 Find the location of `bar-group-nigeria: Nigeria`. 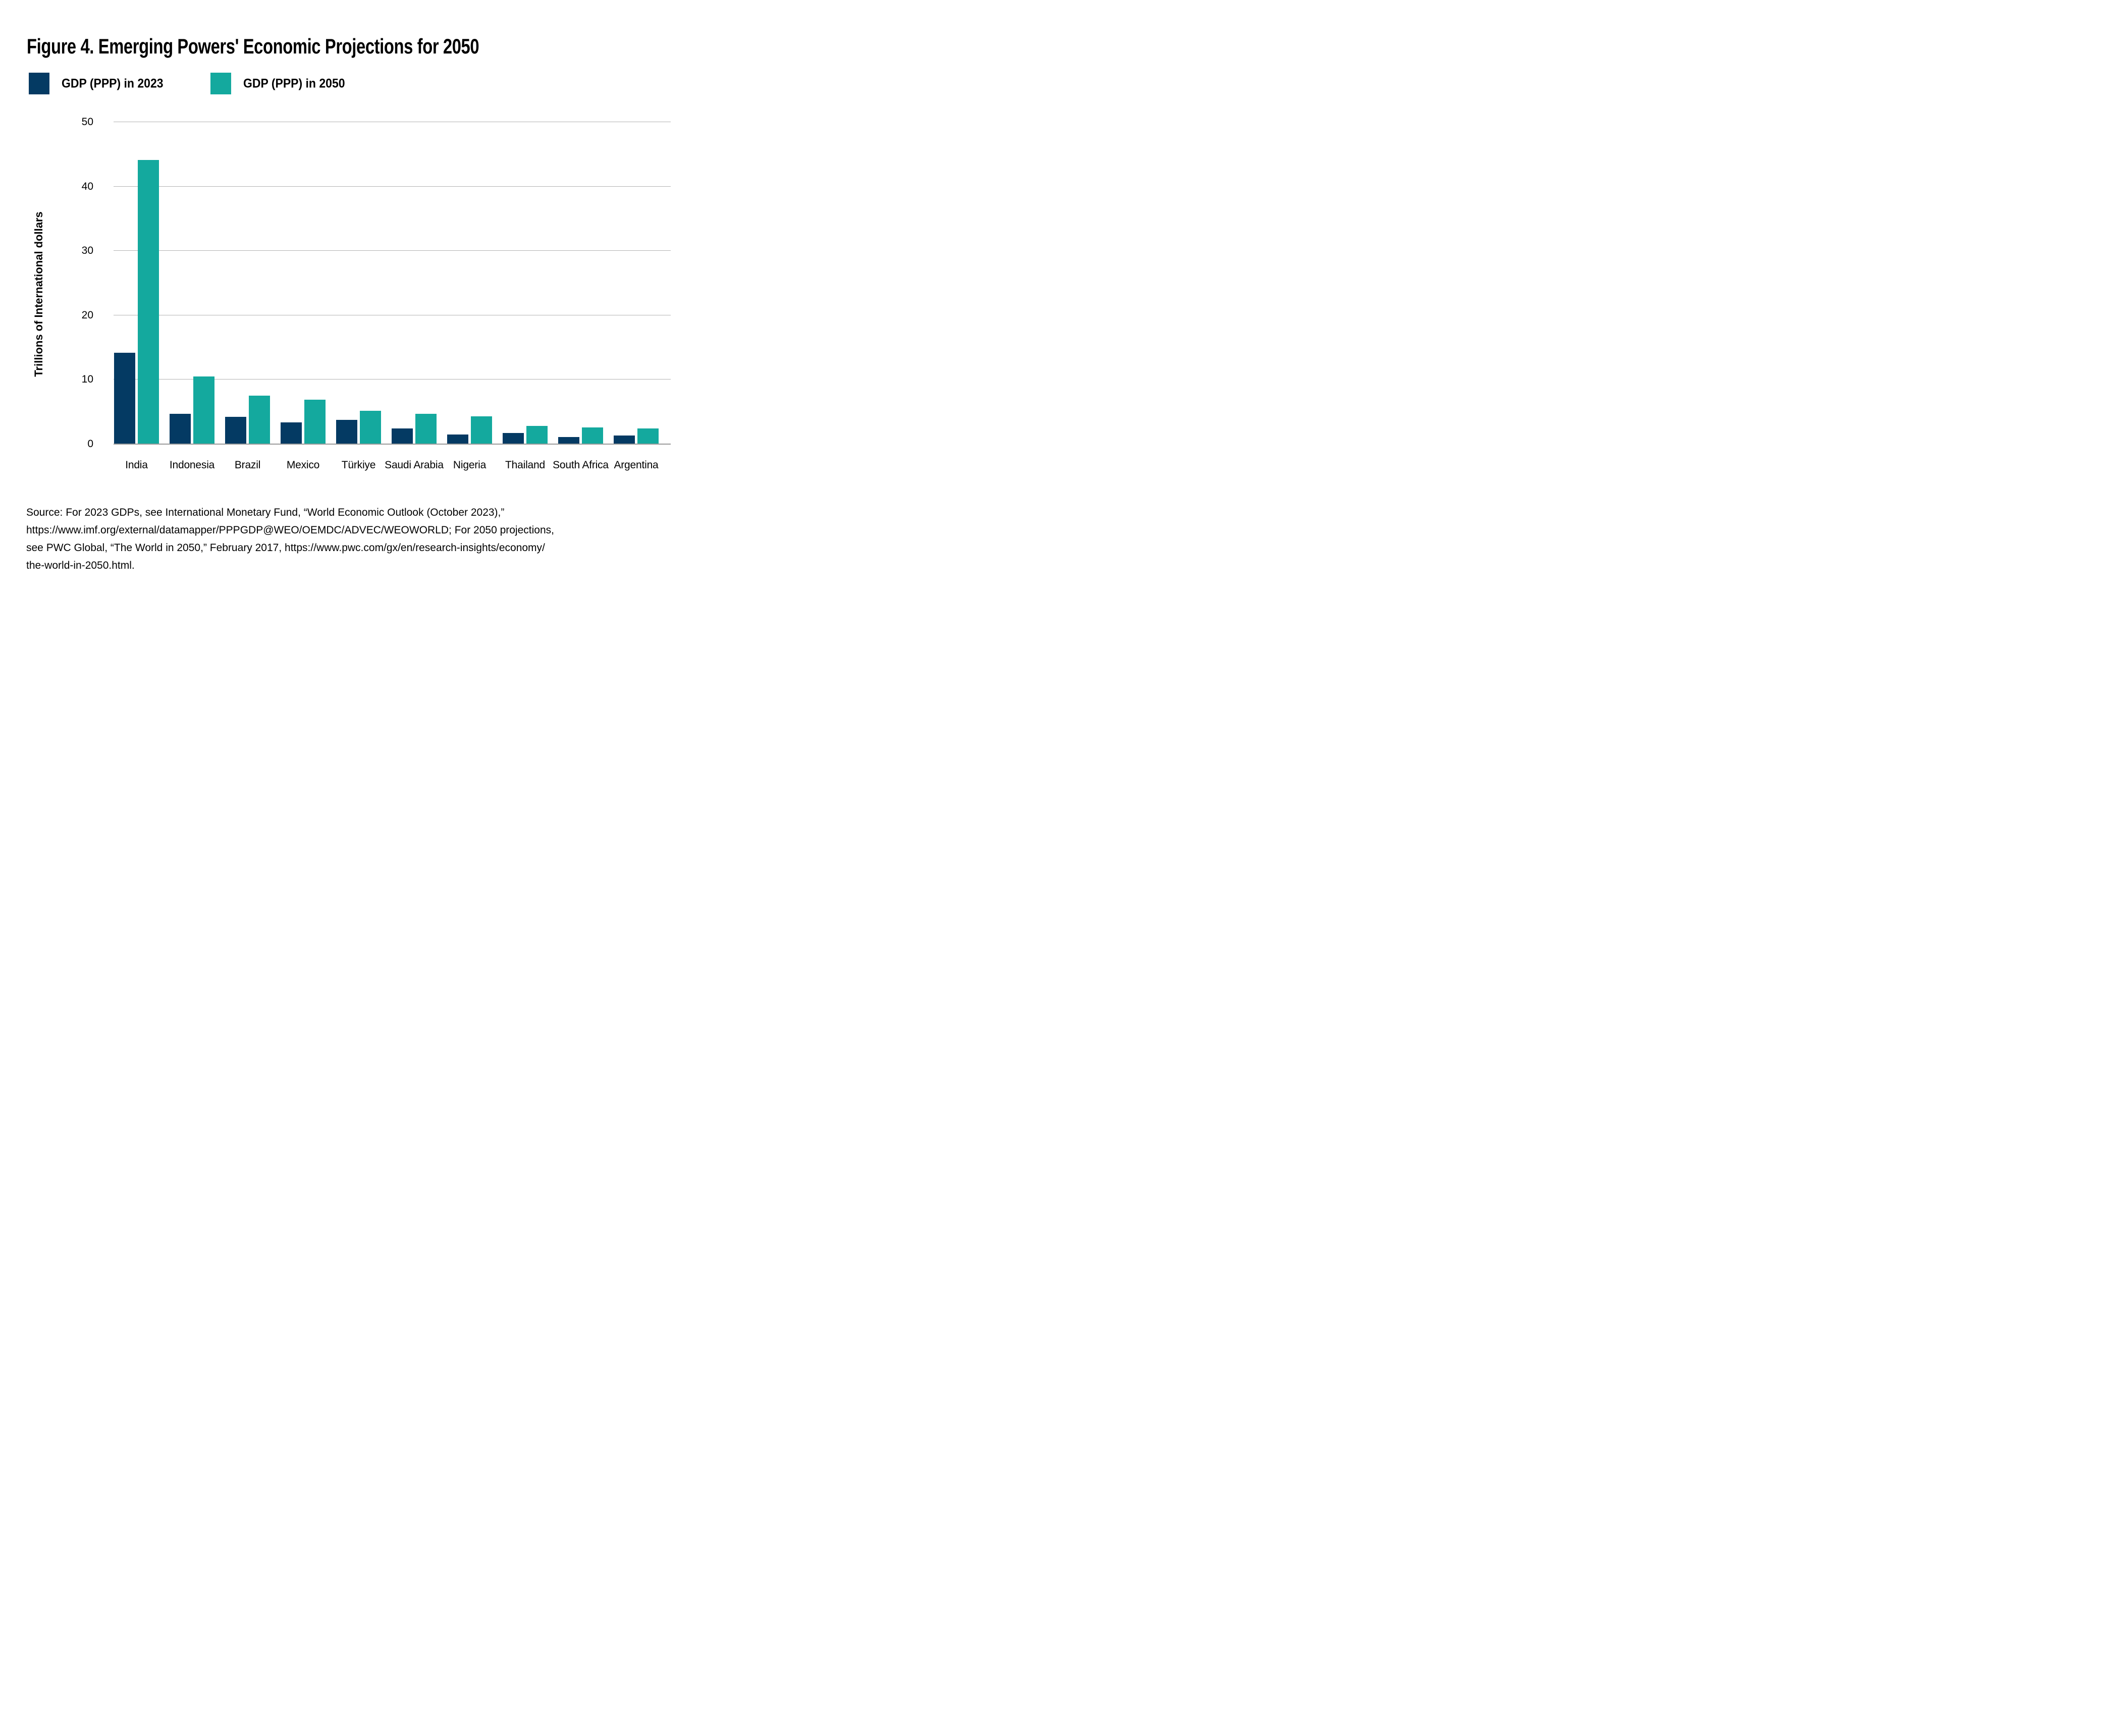

bar-group-nigeria: Nigeria is located at coordinates (469, 296).